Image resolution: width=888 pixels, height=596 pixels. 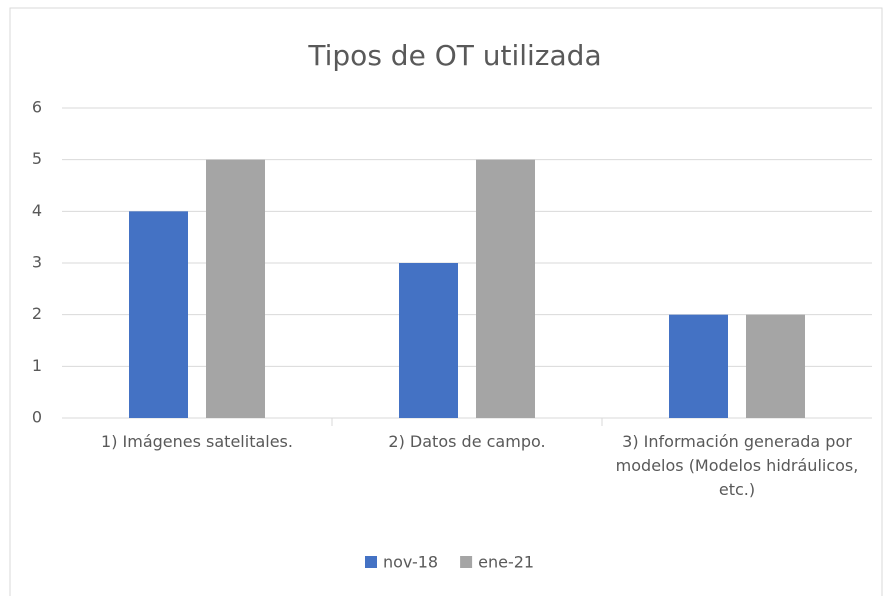 What do you see at coordinates (37, 262) in the screenshot?
I see `y-tick-label: 3` at bounding box center [37, 262].